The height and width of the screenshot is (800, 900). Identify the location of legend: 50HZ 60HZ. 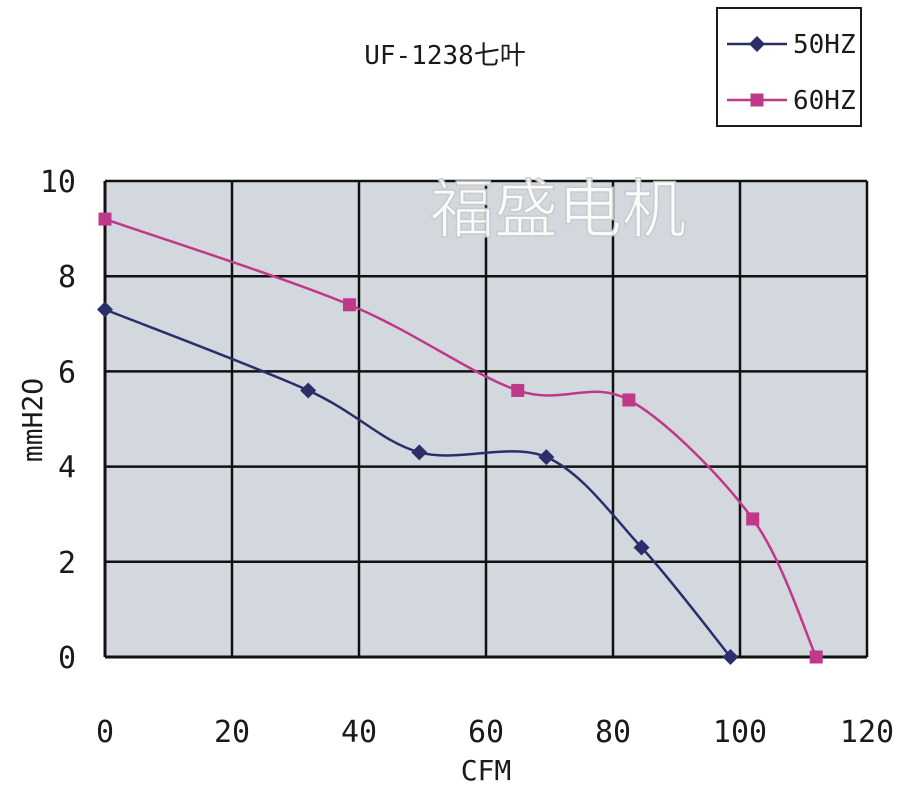
(789, 67).